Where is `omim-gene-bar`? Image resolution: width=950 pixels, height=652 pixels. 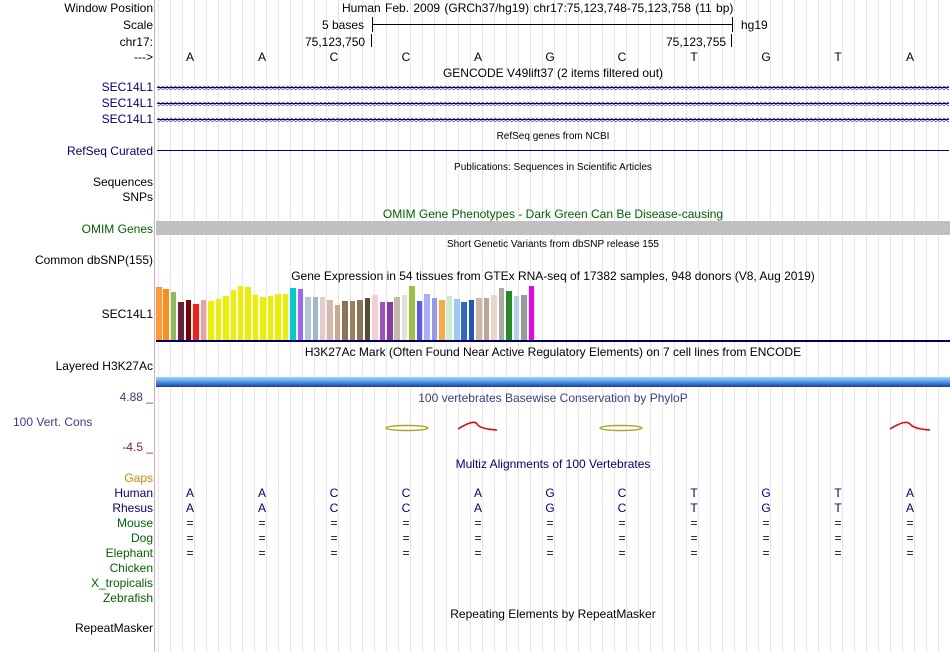
omim-gene-bar is located at coordinates (553, 228).